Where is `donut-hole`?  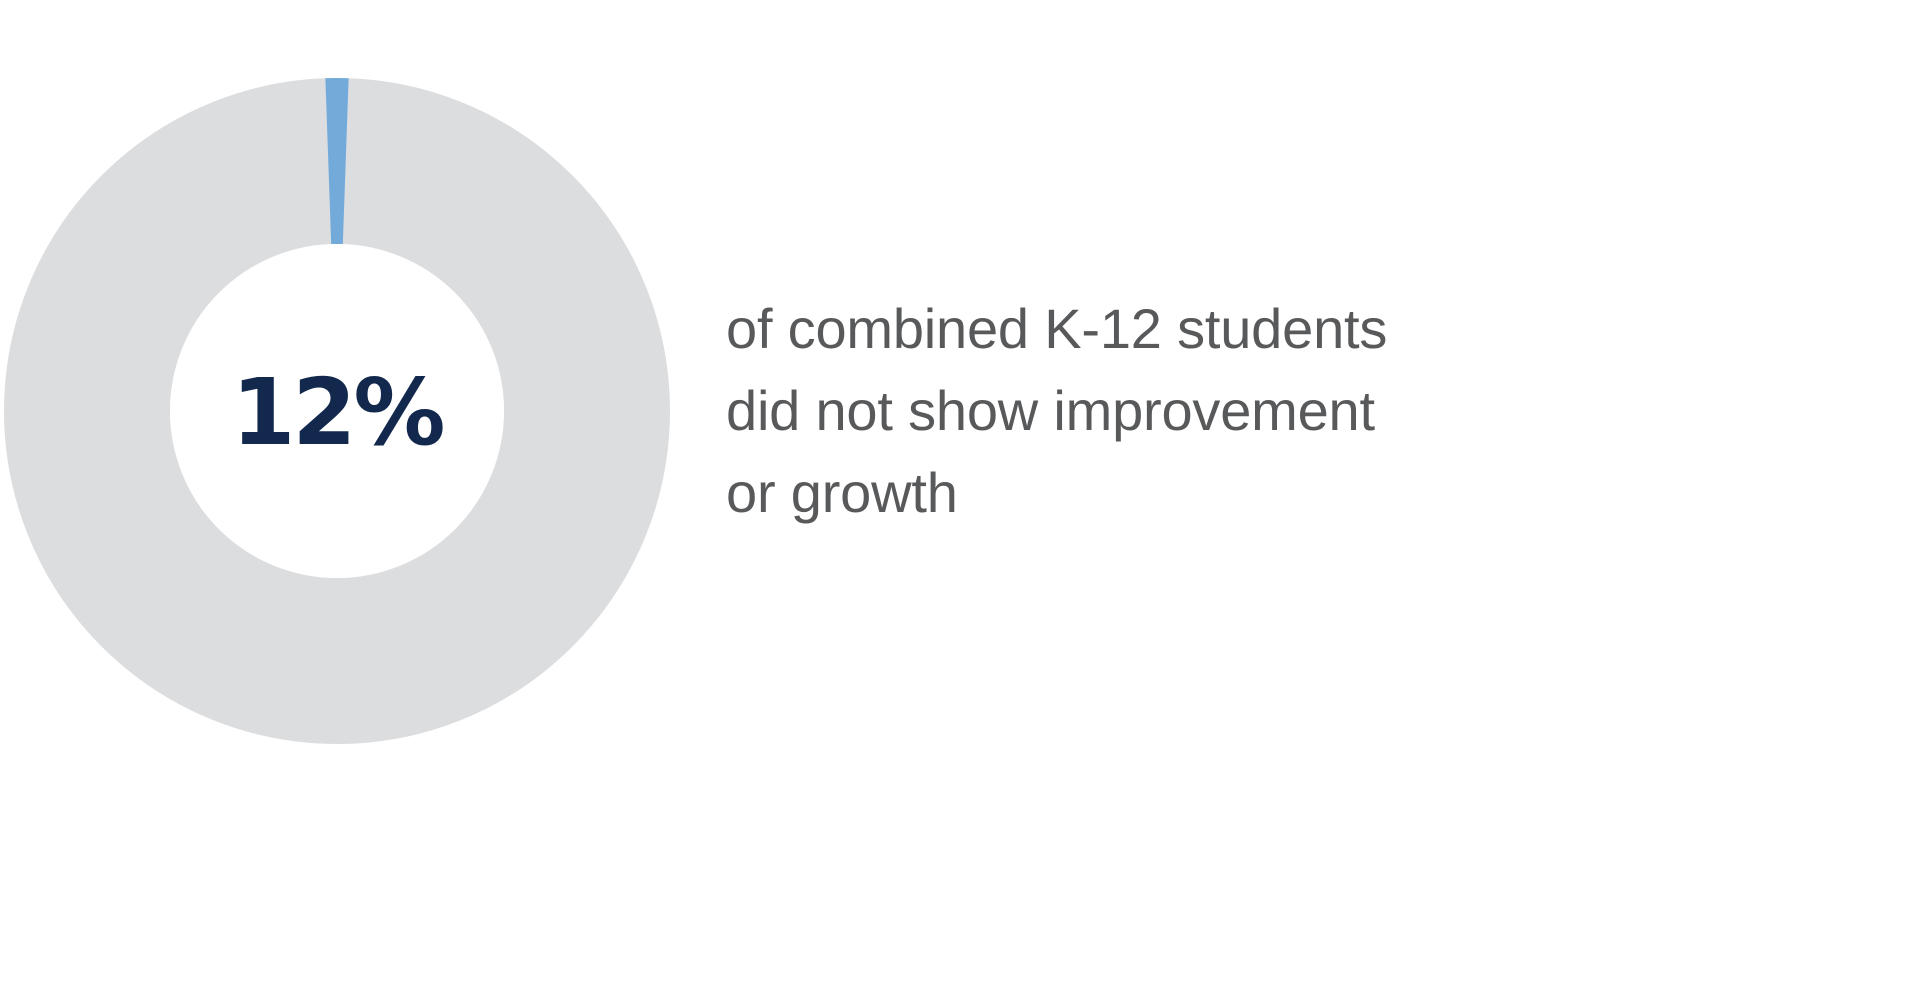
donut-hole is located at coordinates (337, 411).